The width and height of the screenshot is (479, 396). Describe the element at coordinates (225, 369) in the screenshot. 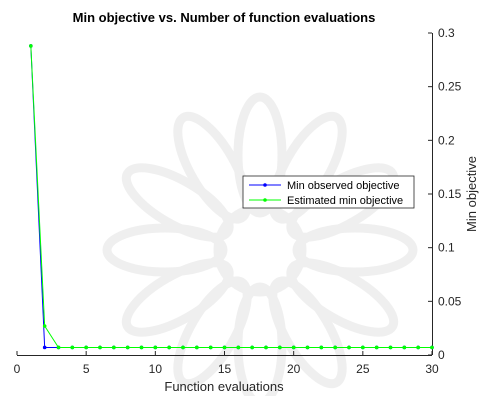

I see `x-tick-label: 15` at that location.